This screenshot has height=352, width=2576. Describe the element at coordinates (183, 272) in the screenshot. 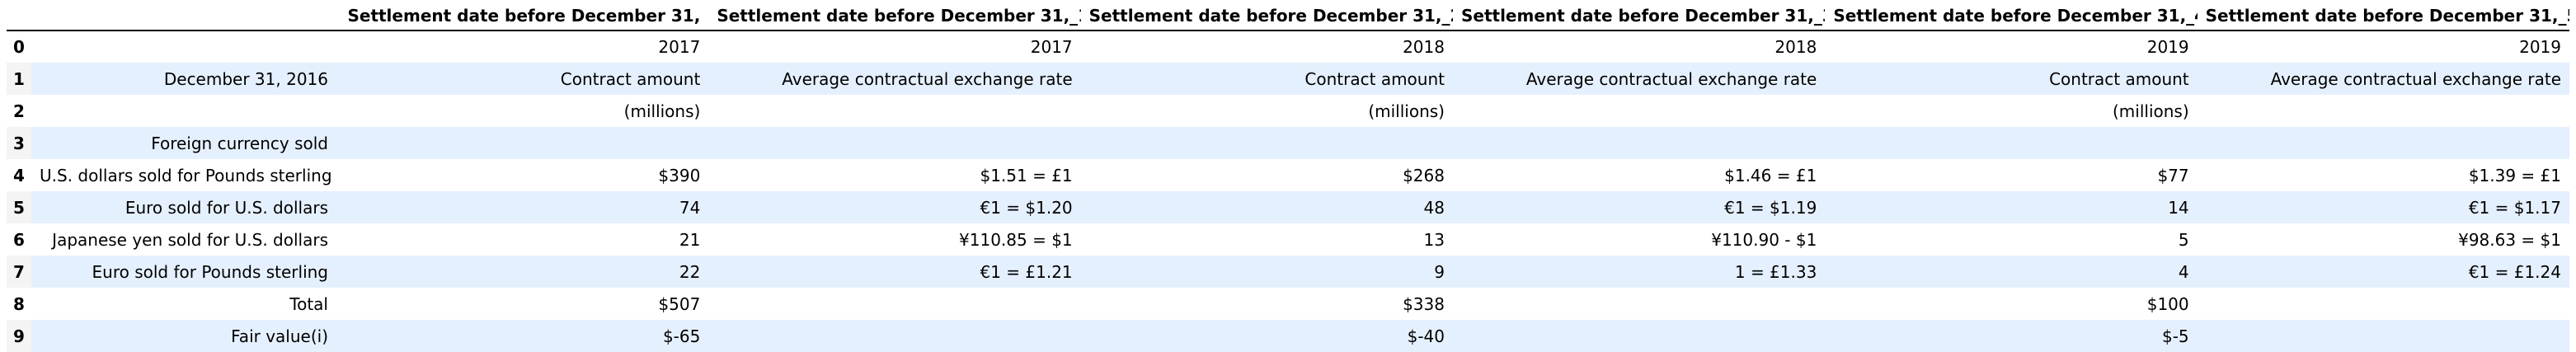

I see `table-cell: Euro sold for Pounds sterling` at that location.